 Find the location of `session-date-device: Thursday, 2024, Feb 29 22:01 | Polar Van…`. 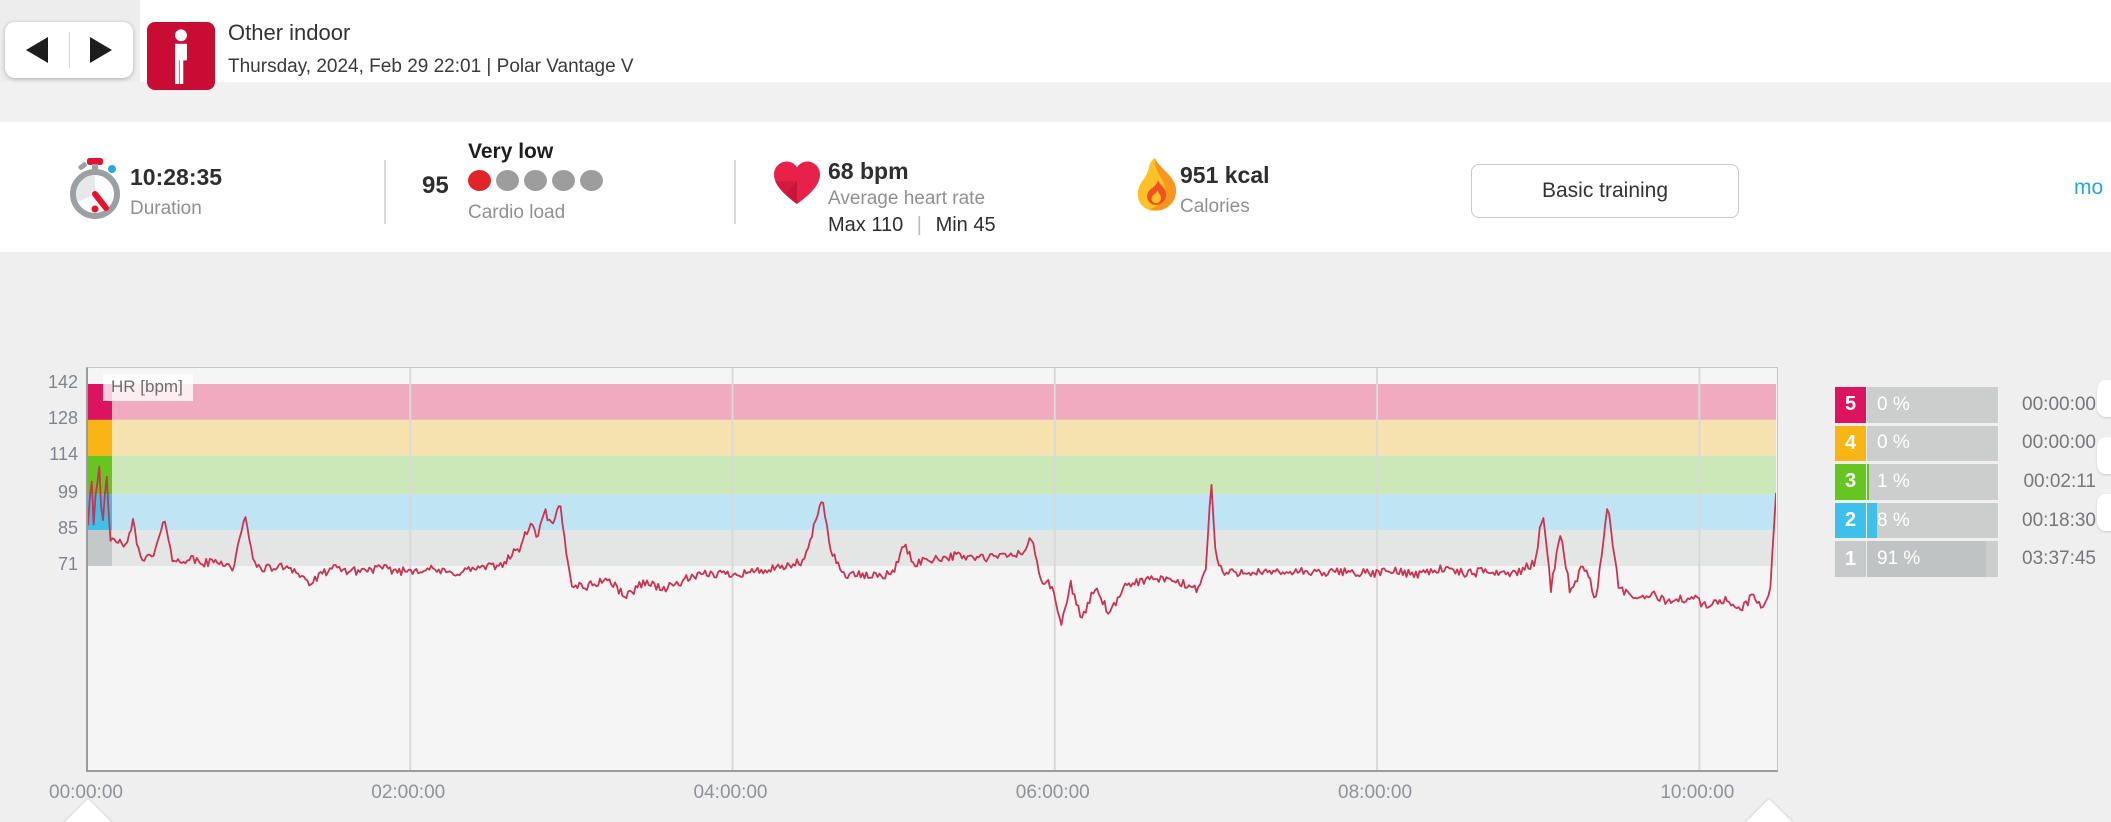

session-date-device: Thursday, 2024, Feb 29 22:01 | Polar Van… is located at coordinates (431, 66).